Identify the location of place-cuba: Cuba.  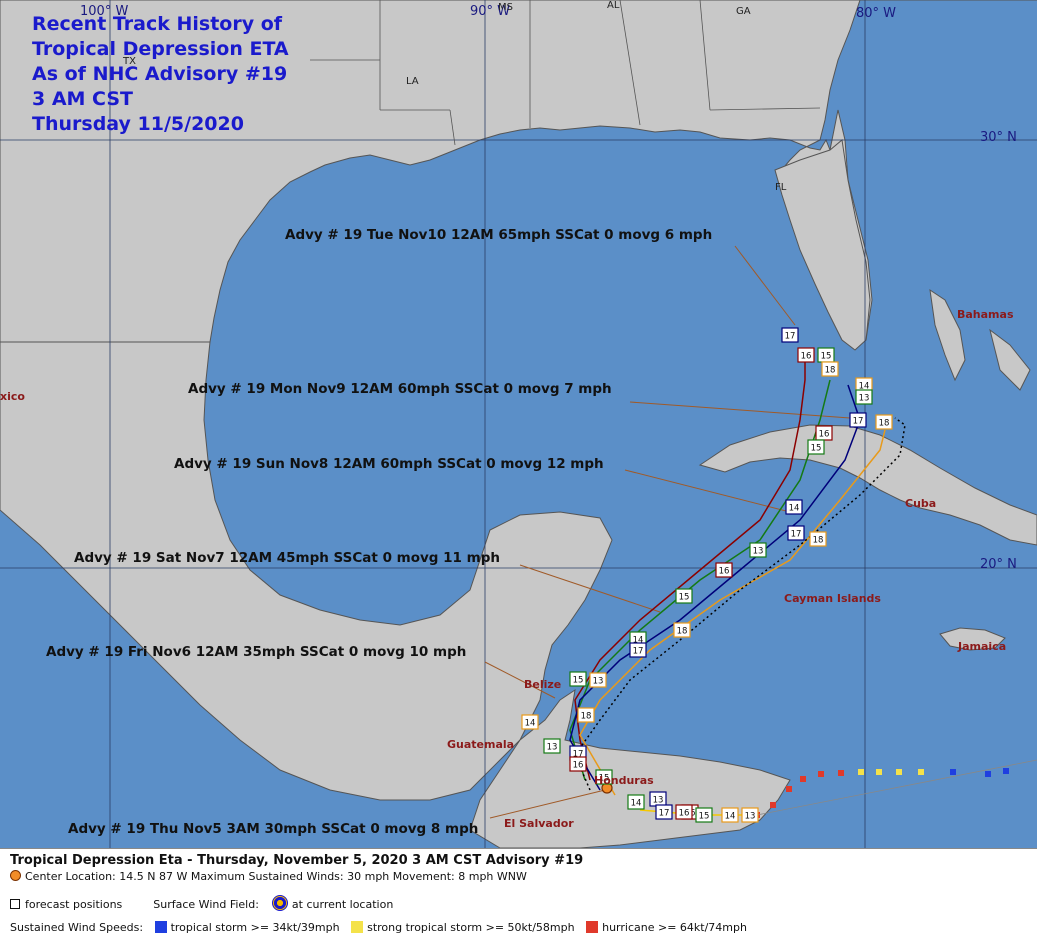
(921, 503).